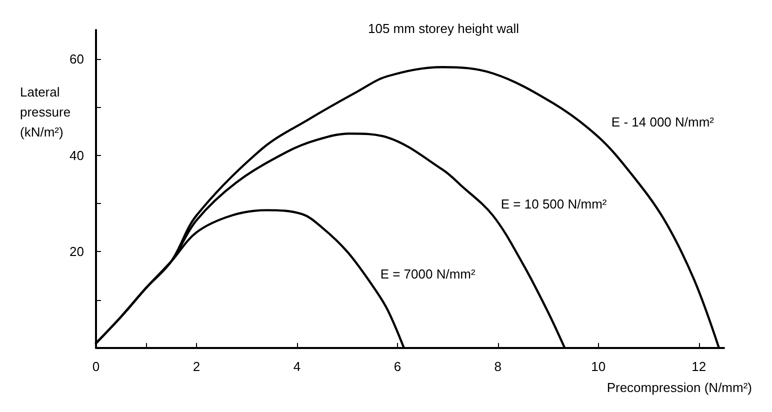  Describe the element at coordinates (679, 387) in the screenshot. I see `x-axis-title: Precompression (N/mm²)` at that location.